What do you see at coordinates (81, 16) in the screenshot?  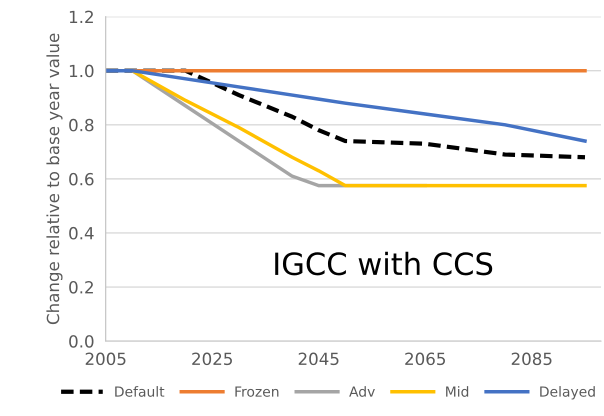 I see `y-tick-label: 1.2` at bounding box center [81, 16].